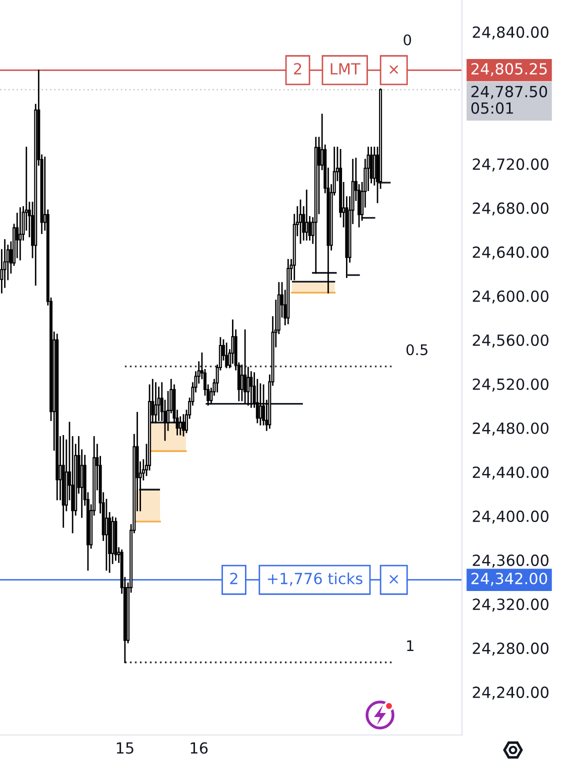 This screenshot has height=760, width=564. I want to click on y-tick-label: 24,600.00, so click(510, 297).